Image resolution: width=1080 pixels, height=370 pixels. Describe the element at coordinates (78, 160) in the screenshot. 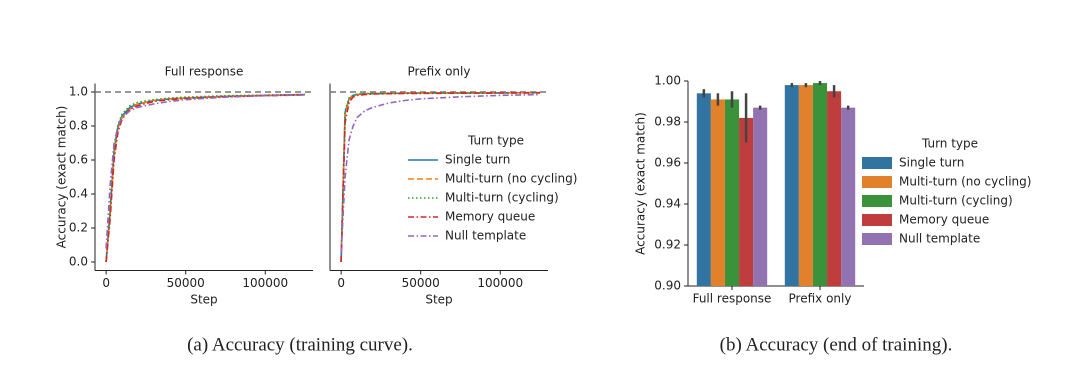

I see `y-tick-label: 0.6` at that location.